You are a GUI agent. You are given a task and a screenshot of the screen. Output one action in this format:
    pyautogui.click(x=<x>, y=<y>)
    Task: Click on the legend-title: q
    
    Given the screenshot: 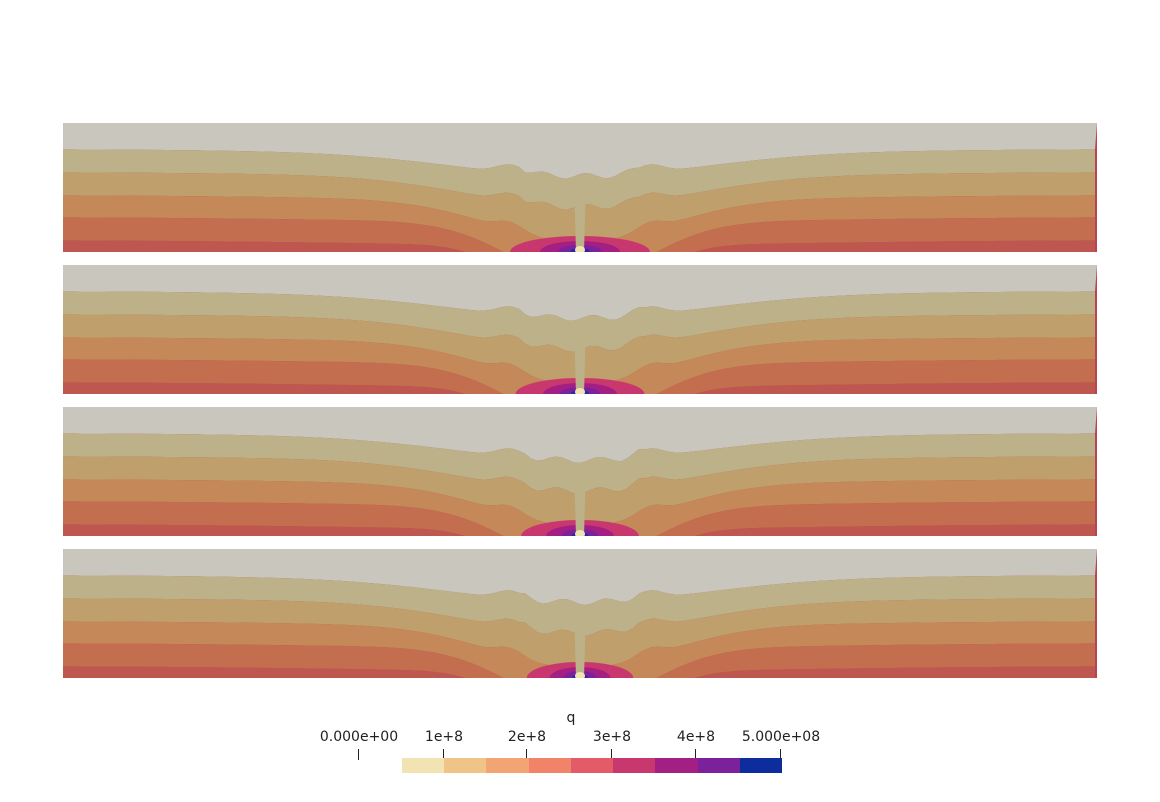 What is the action you would take?
    pyautogui.click(x=571, y=718)
    